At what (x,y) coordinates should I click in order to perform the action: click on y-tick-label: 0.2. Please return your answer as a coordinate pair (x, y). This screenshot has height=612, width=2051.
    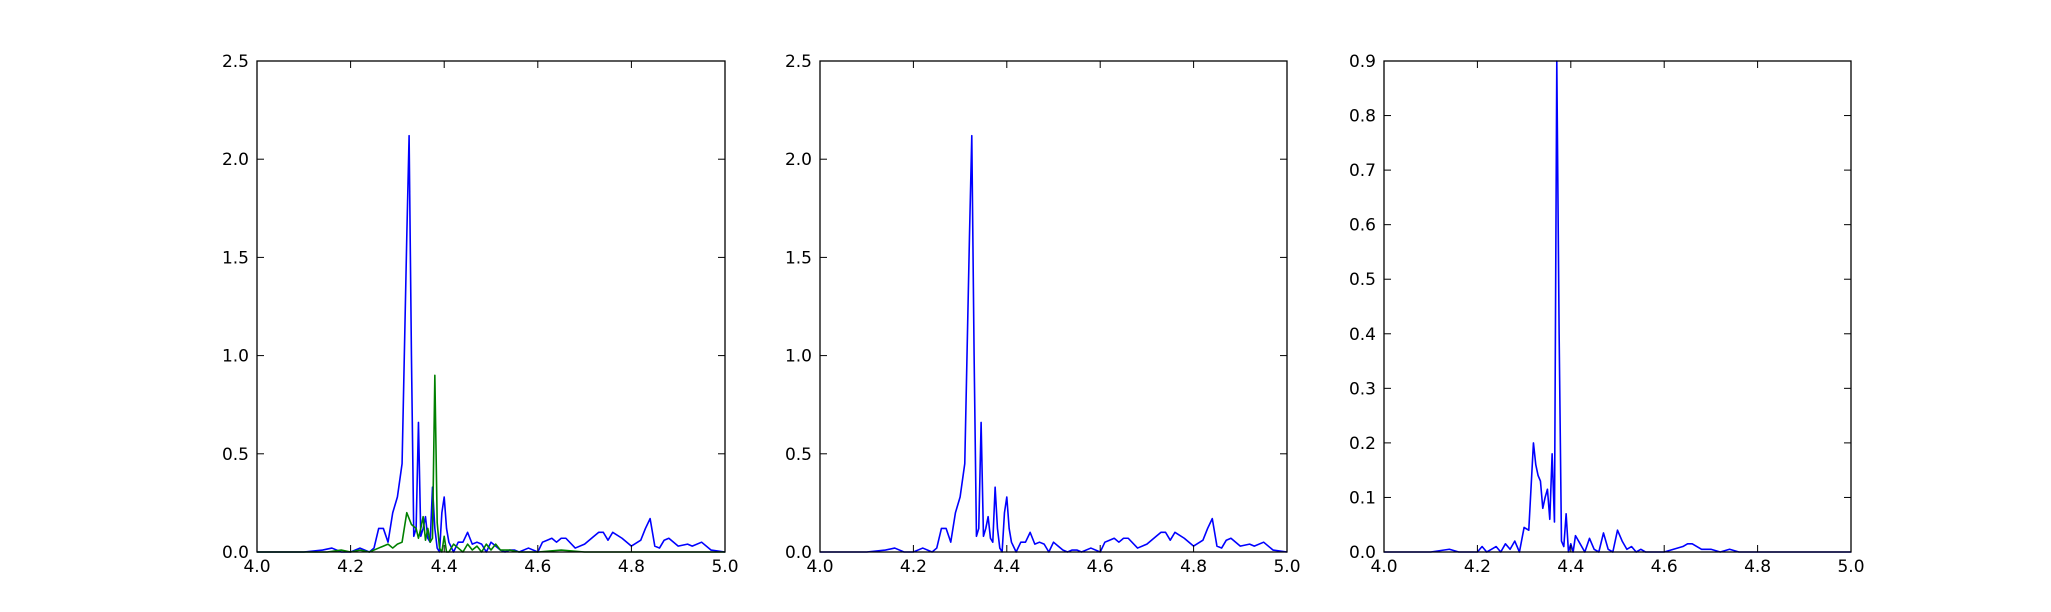
    Looking at the image, I should click on (1362, 444).